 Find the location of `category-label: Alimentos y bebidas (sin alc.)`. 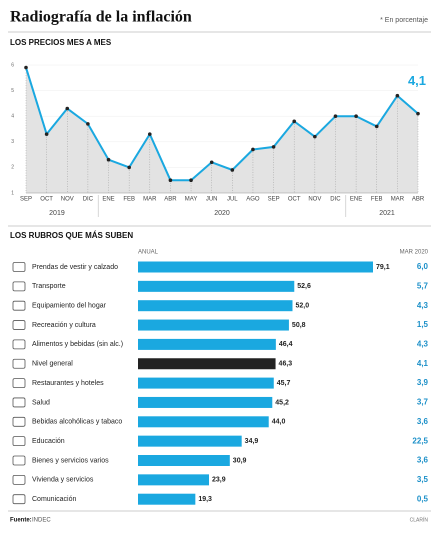

category-label: Alimentos y bebidas (sin alc.) is located at coordinates (77, 344).